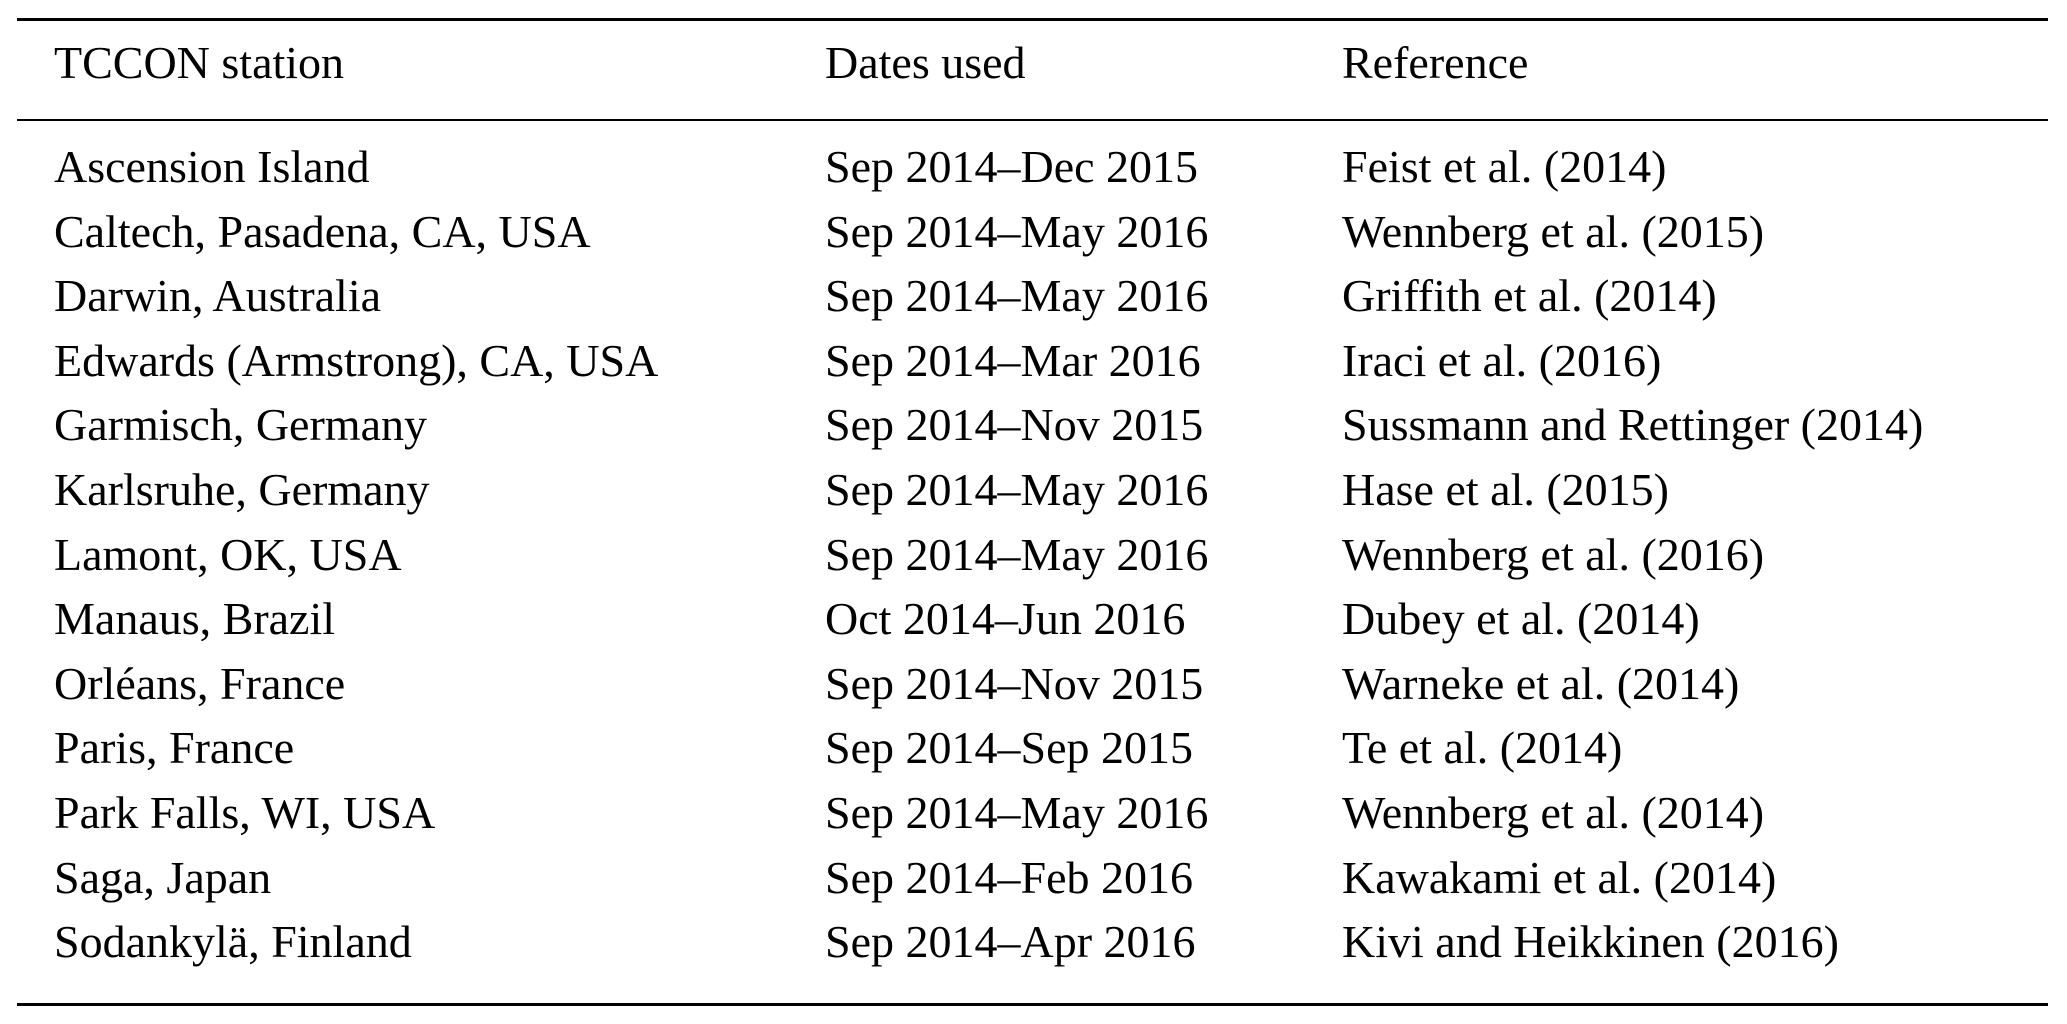 The width and height of the screenshot is (2067, 1024). What do you see at coordinates (245, 812) in the screenshot?
I see `cell-station: Park Falls, WI, USA` at bounding box center [245, 812].